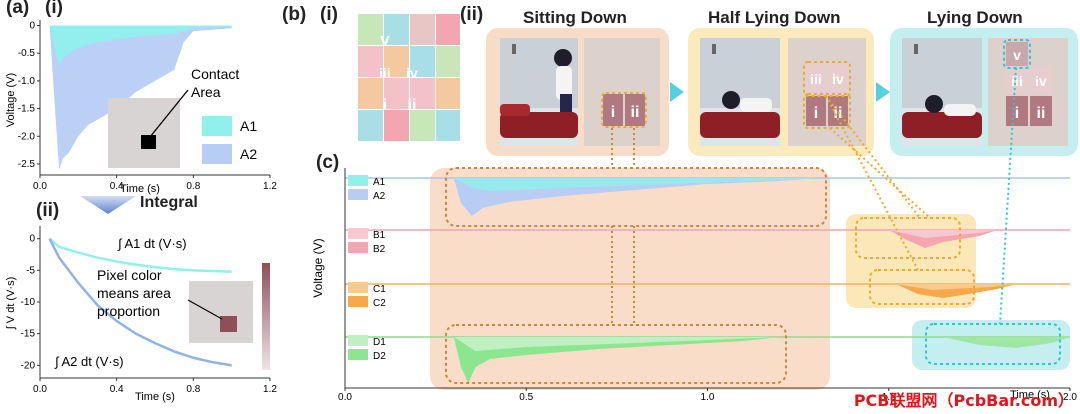  Describe the element at coordinates (379, 196) in the screenshot. I see `legend-label-c: A2` at that location.